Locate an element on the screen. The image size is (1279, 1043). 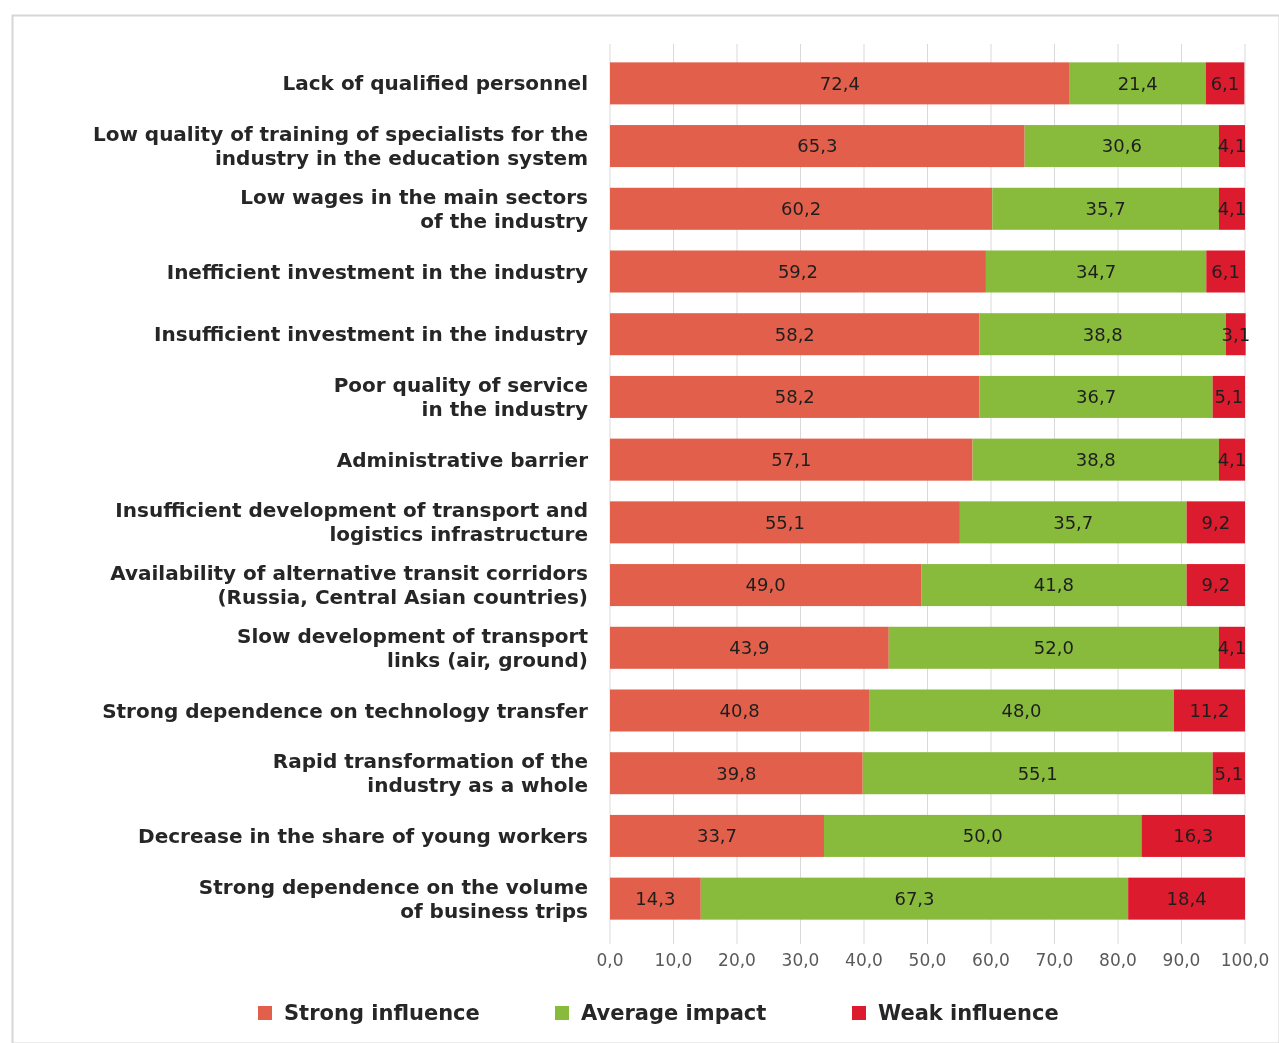
data-label: 16,3 is located at coordinates (1193, 836).